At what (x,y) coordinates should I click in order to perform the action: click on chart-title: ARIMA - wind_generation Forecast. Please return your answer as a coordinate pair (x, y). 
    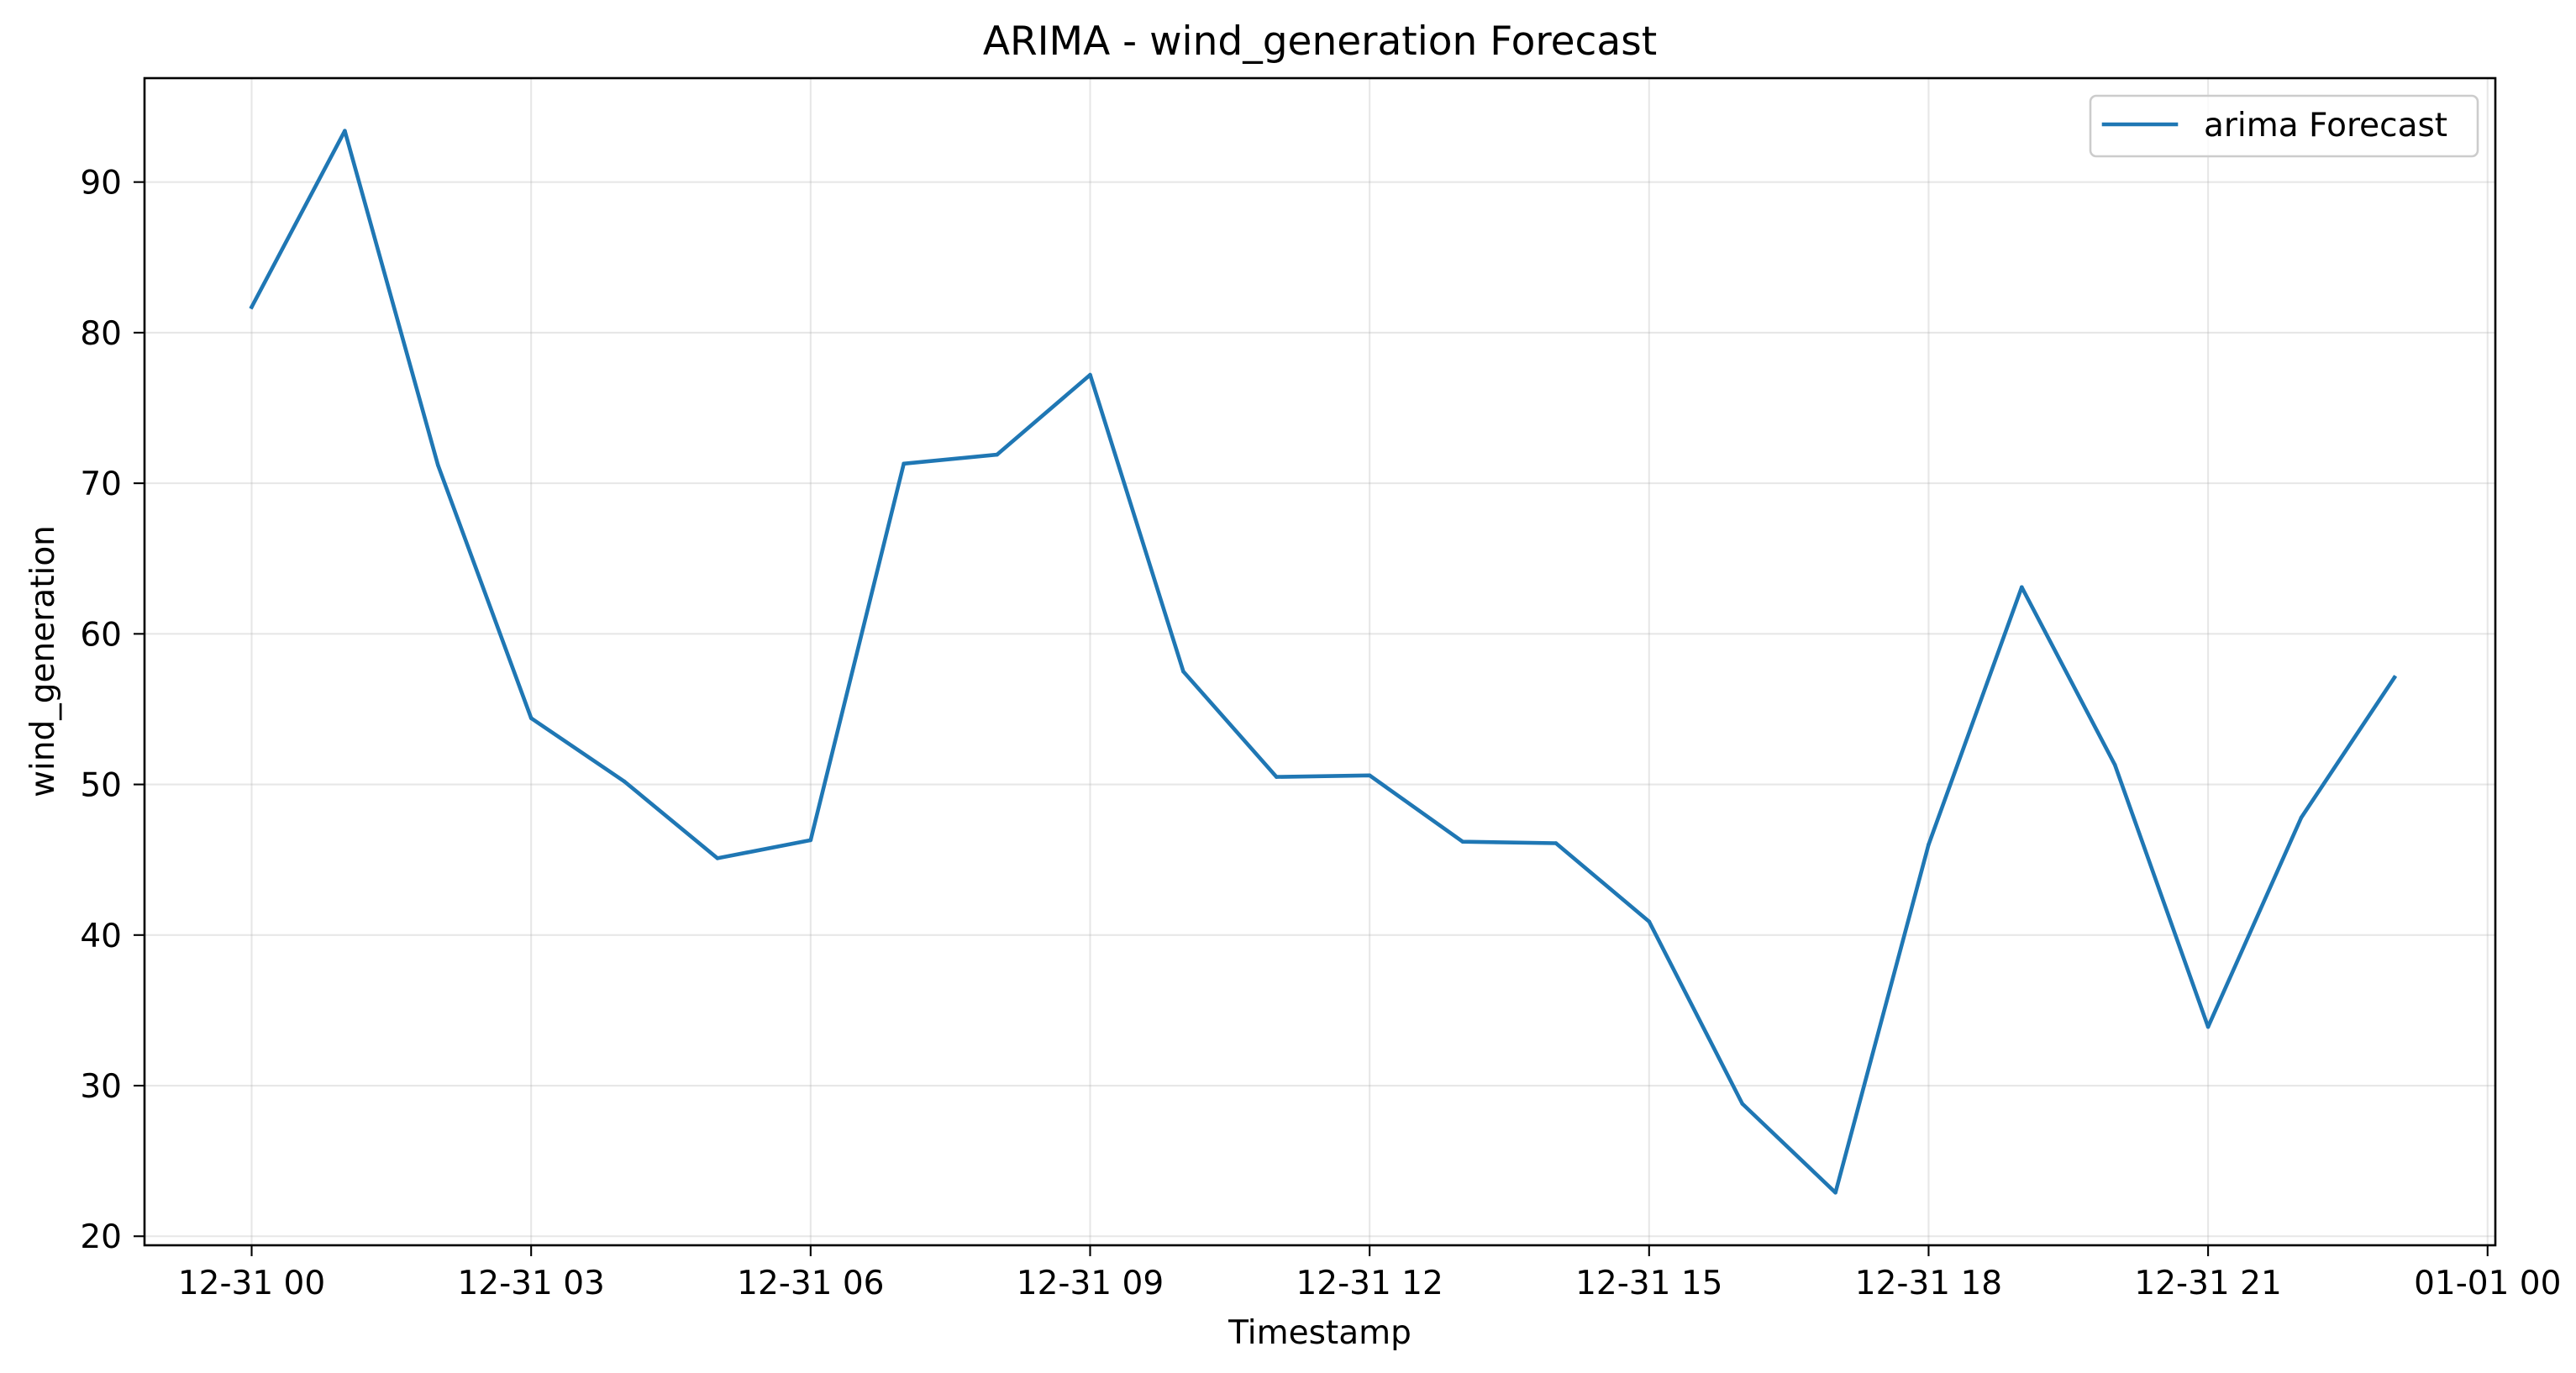
    Looking at the image, I should click on (1320, 41).